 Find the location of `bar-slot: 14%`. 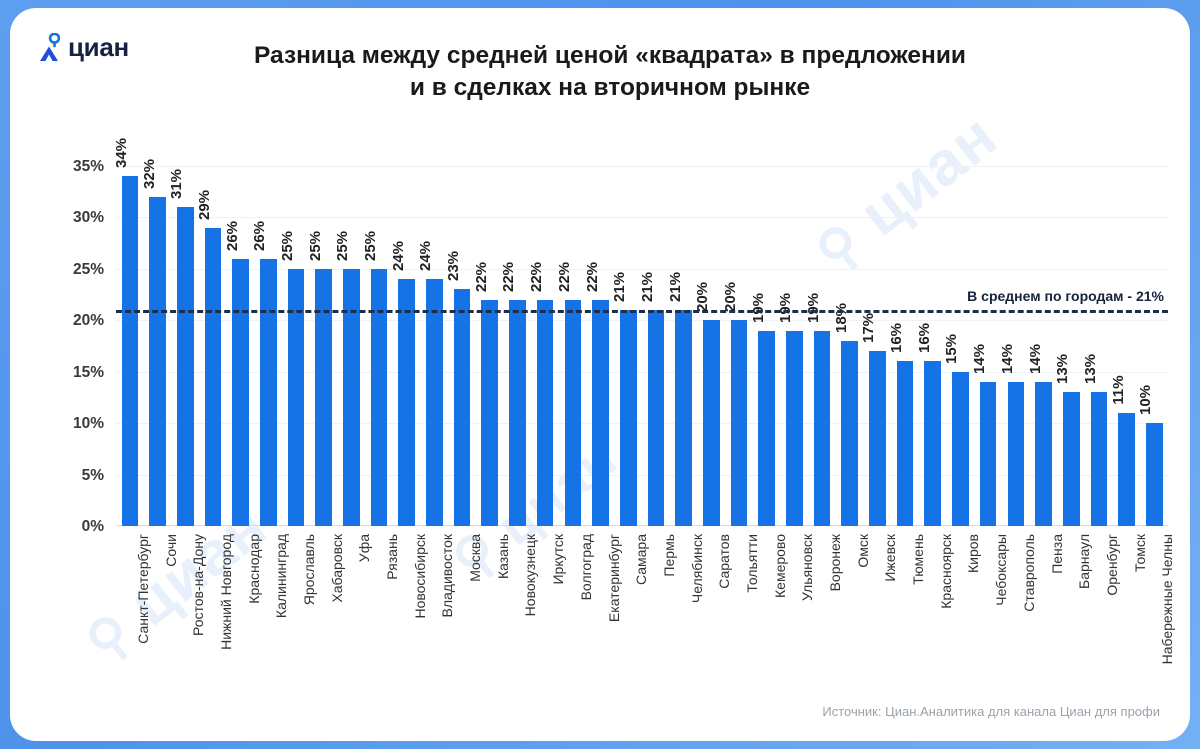

bar-slot: 14% is located at coordinates (986, 346).